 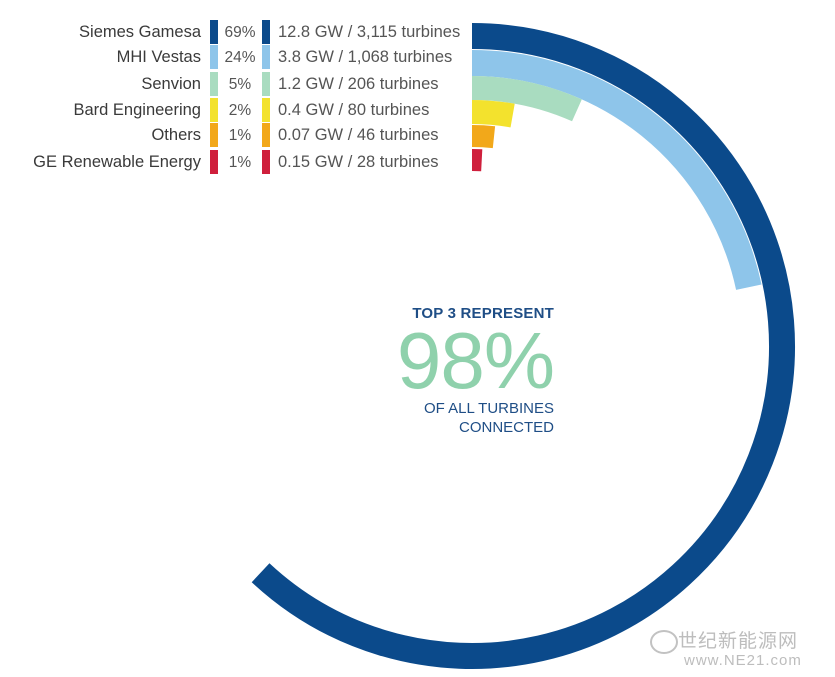 I want to click on legend-name: MHI Vestas, so click(x=159, y=57).